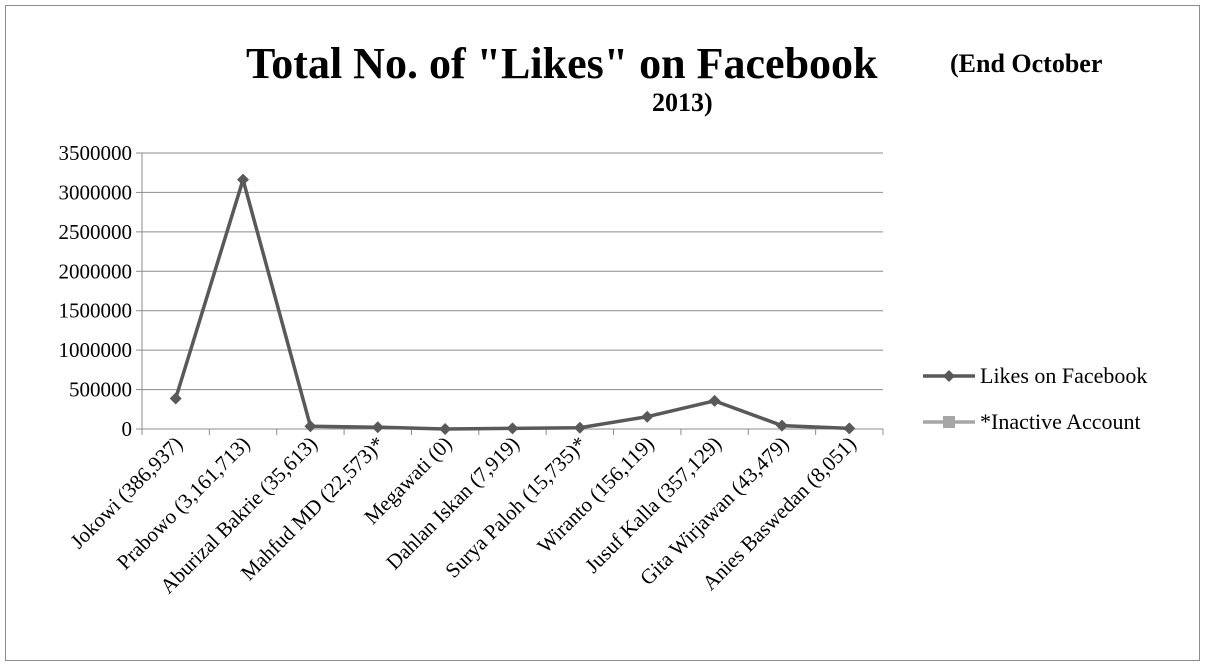  Describe the element at coordinates (1035, 398) in the screenshot. I see `legend: Likes on Facebook *Inactive Account` at that location.